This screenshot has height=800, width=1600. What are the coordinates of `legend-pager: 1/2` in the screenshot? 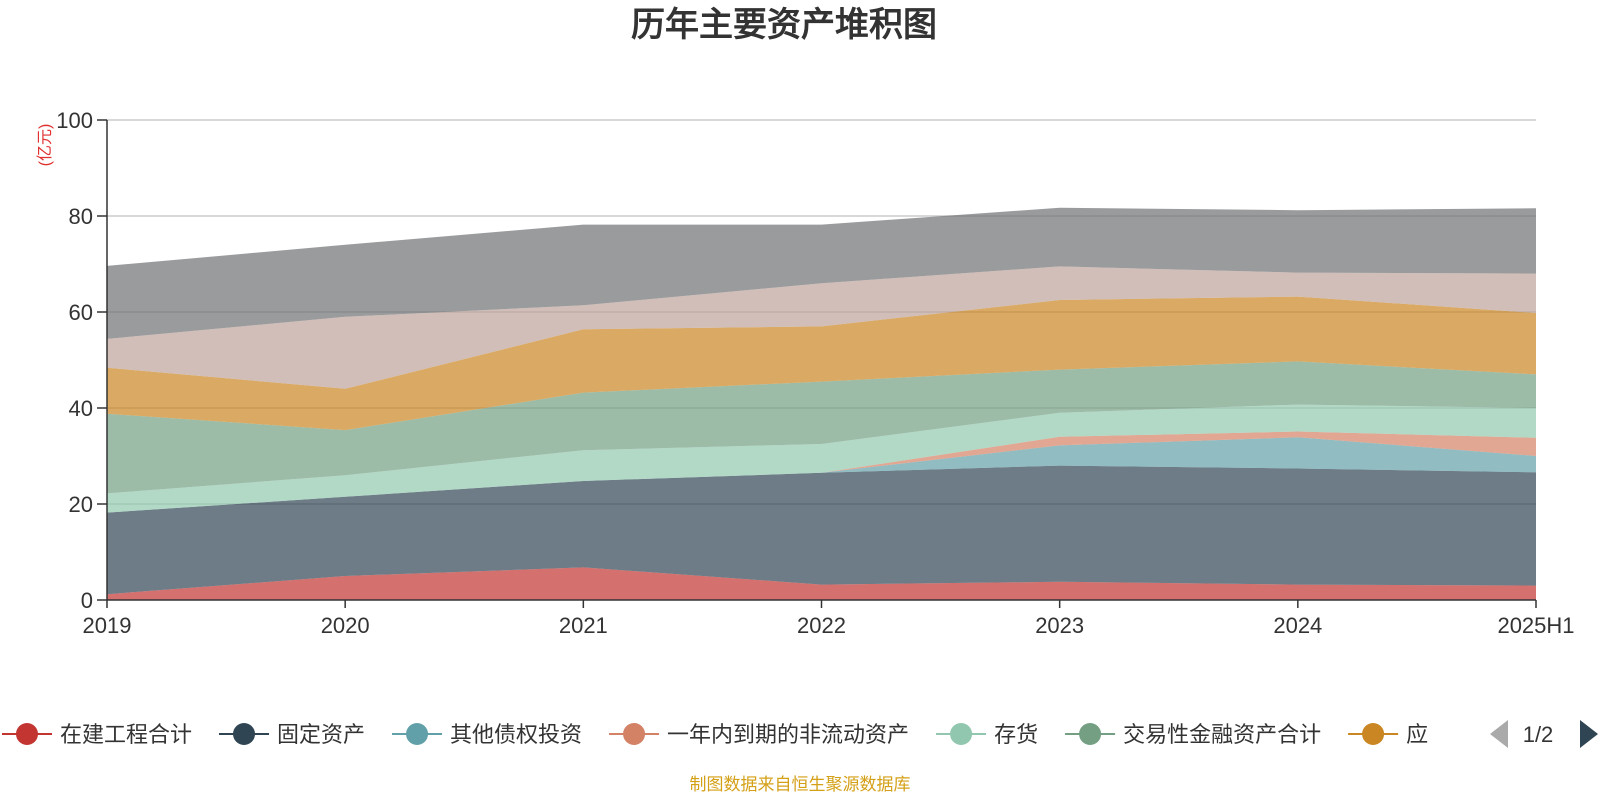 It's located at (1544, 734).